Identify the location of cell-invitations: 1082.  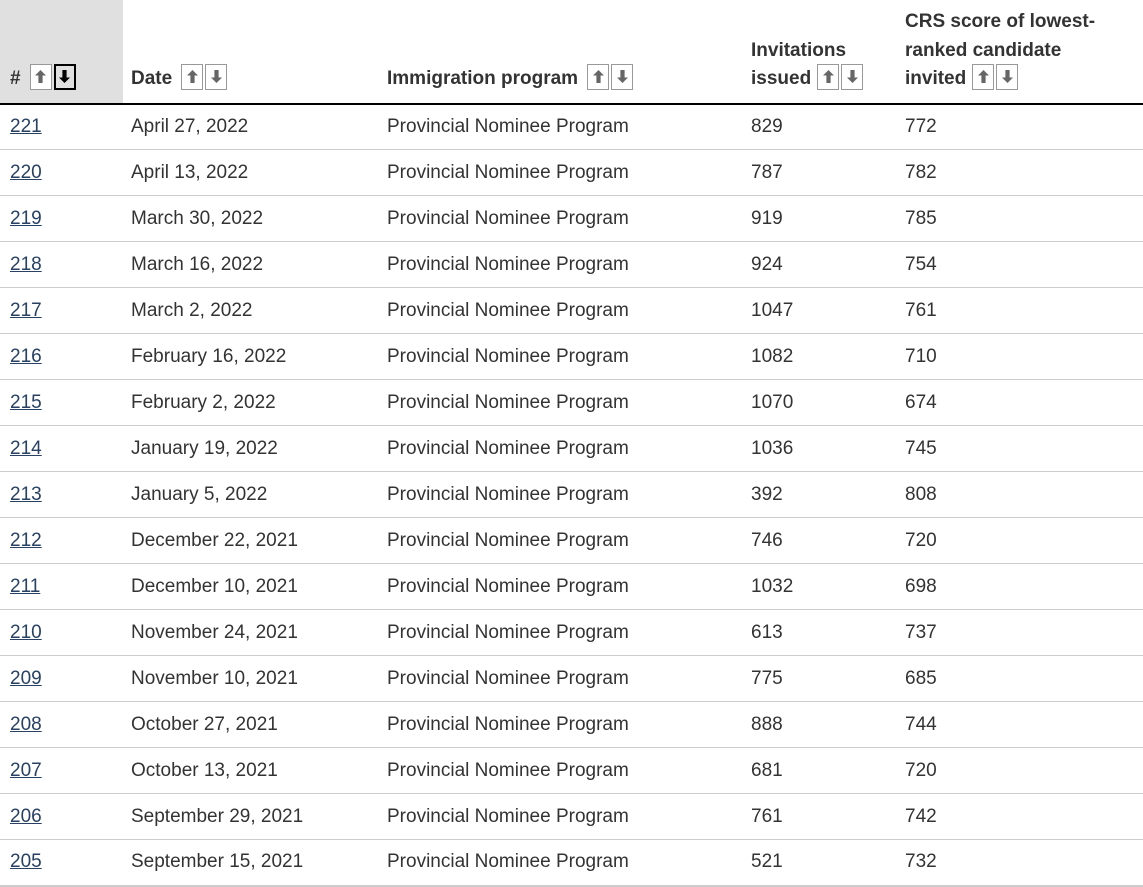
(820, 356).